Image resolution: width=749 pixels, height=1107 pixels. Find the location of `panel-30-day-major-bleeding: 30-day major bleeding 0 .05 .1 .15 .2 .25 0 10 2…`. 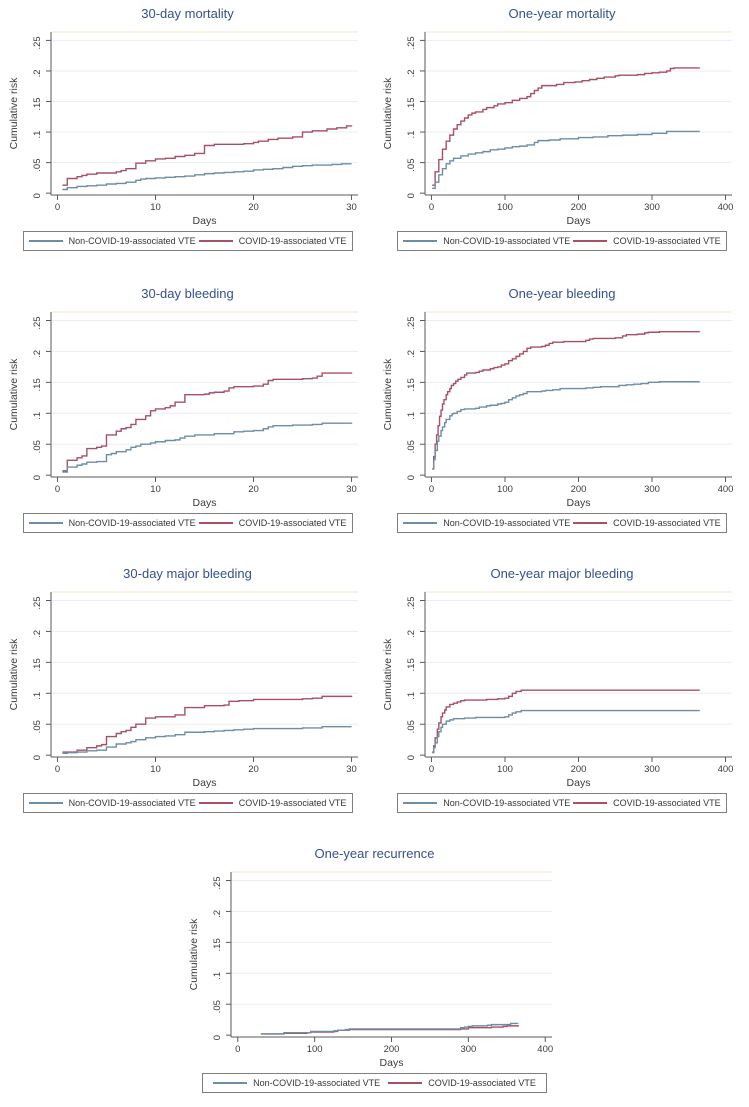

panel-30-day-major-bleeding: 30-day major bleeding 0 .05 .1 .15 .2 .25 0 10 2… is located at coordinates (187, 690).